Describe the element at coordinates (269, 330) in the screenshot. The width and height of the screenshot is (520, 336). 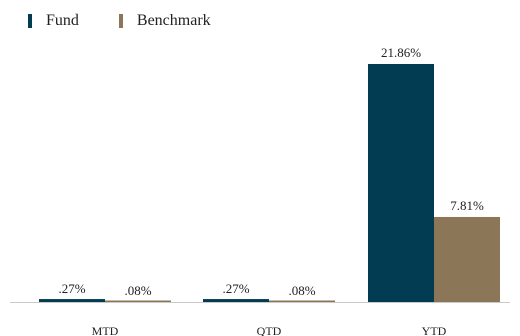
I see `category-label-qtd: QTD` at that location.